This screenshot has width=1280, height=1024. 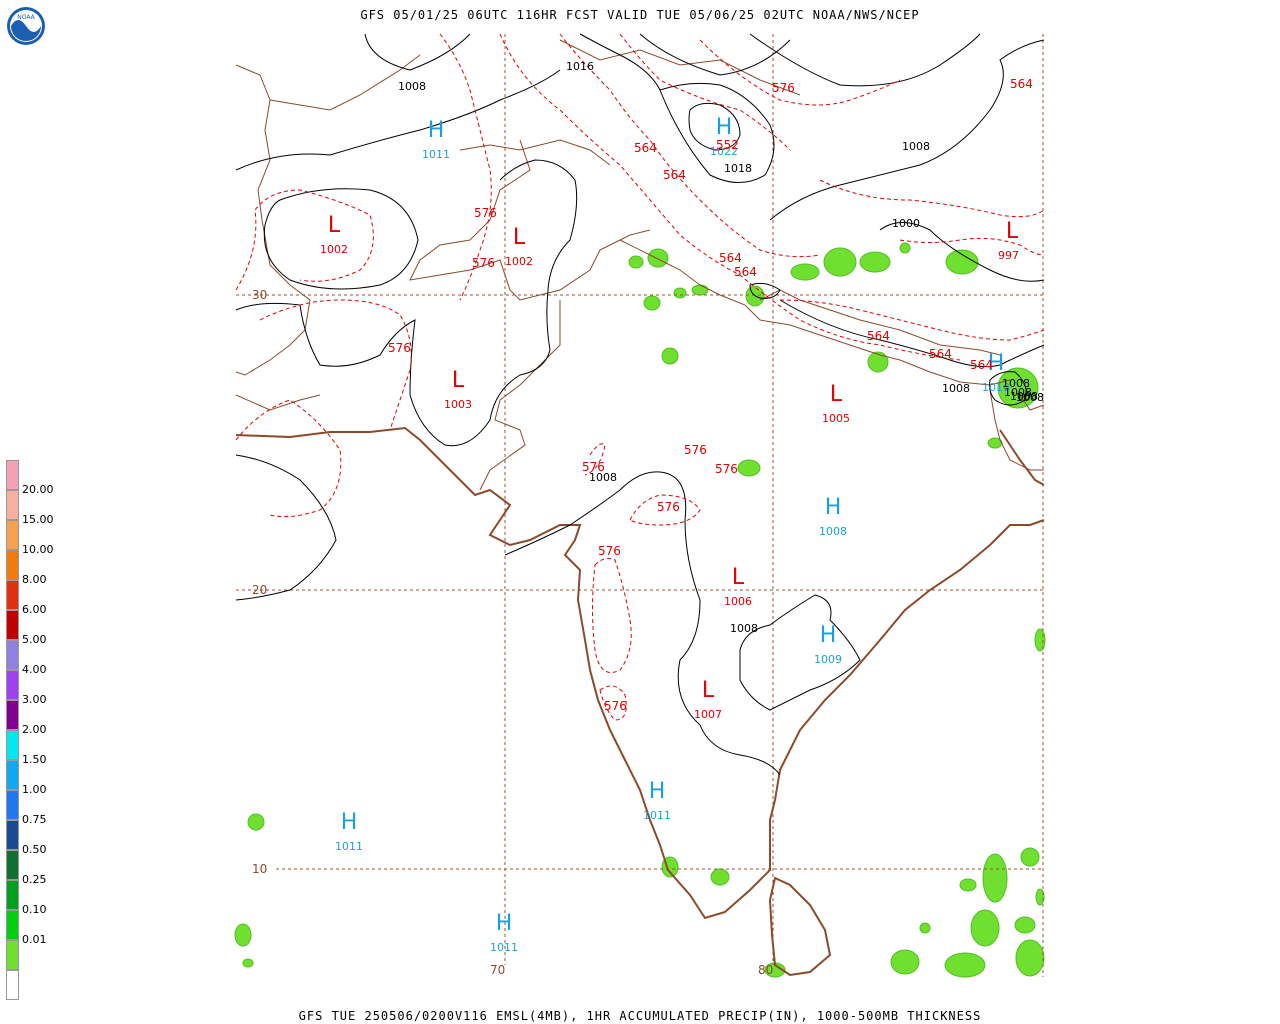 I want to click on coast-path-east, so click(x=1022, y=457).